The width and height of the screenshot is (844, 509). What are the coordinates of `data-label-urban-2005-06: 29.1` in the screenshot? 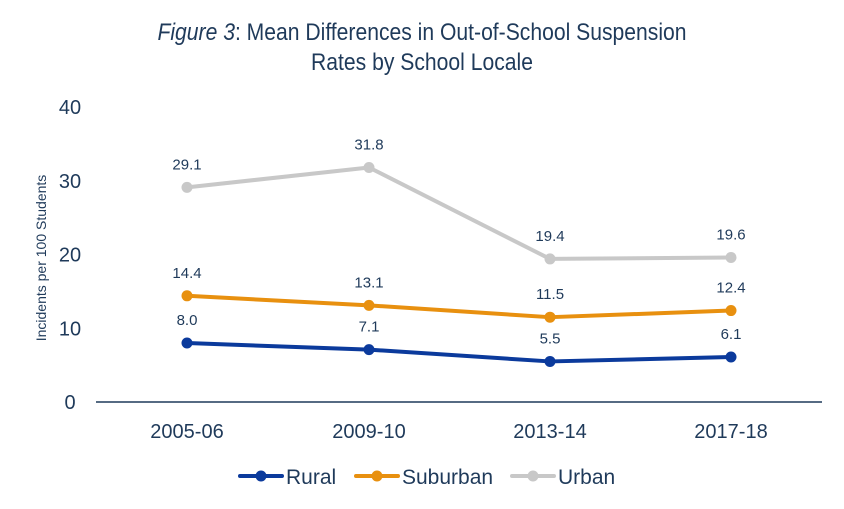 It's located at (186, 164).